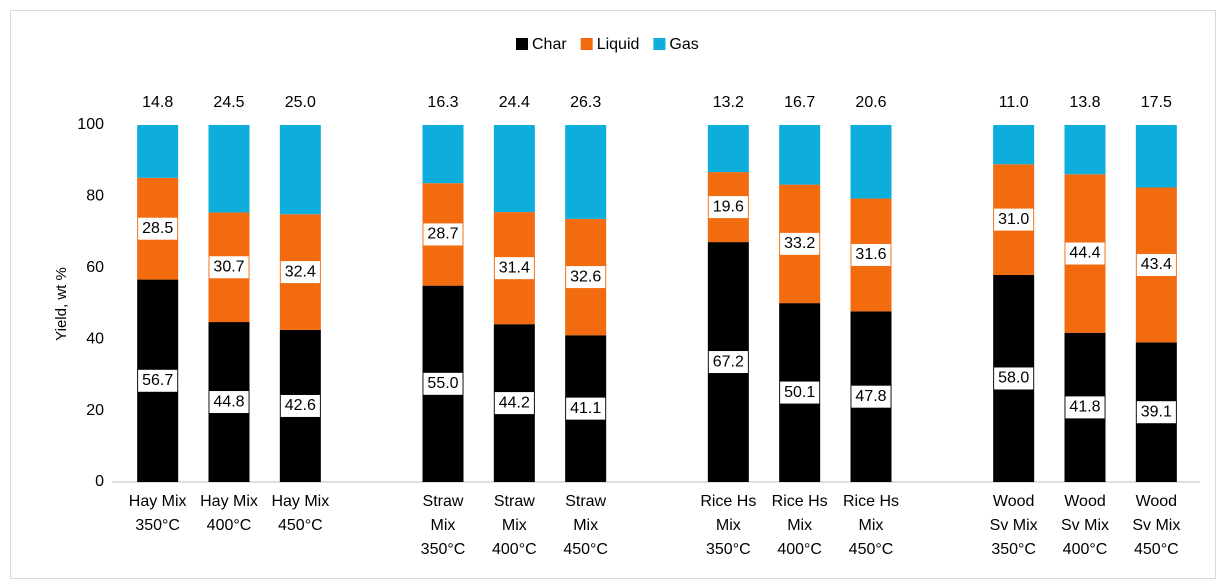  I want to click on legend-label: Gas, so click(683, 44).